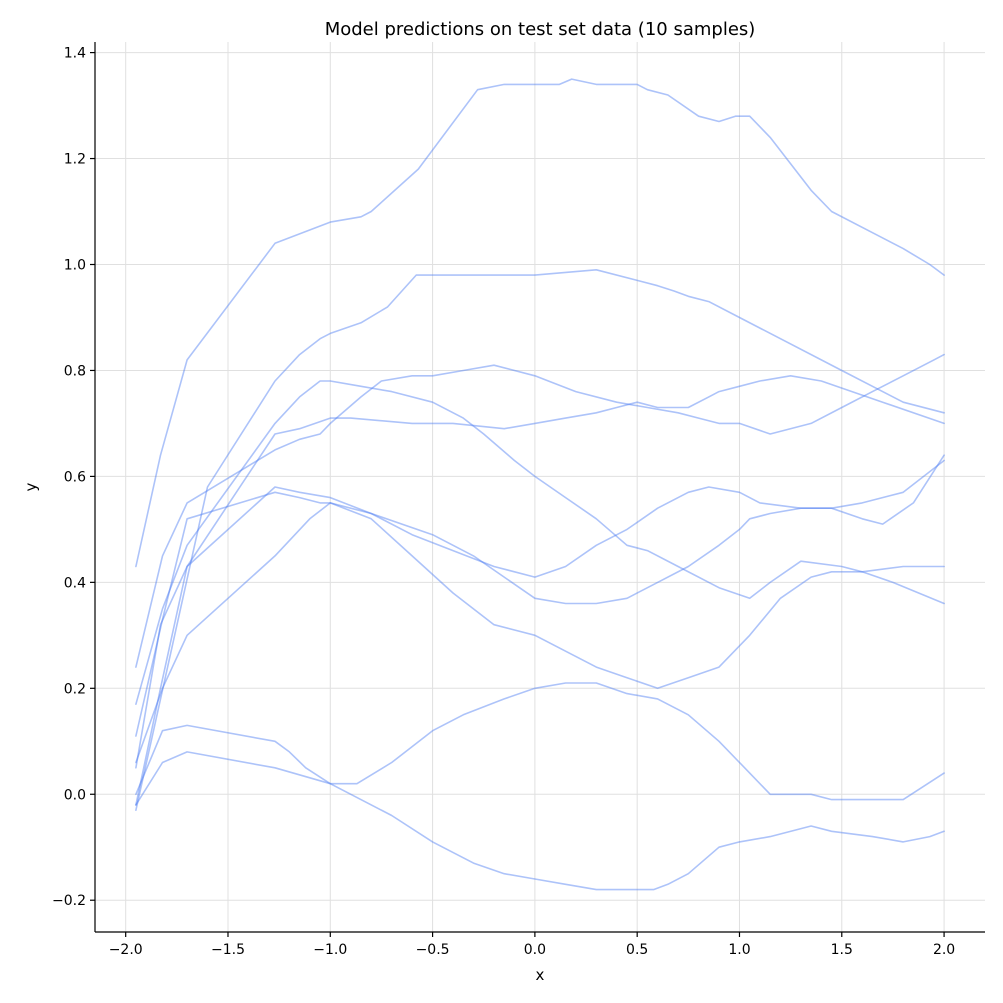 Image resolution: width=1003 pixels, height=1003 pixels. I want to click on x-tick-label: 1.0, so click(739, 950).